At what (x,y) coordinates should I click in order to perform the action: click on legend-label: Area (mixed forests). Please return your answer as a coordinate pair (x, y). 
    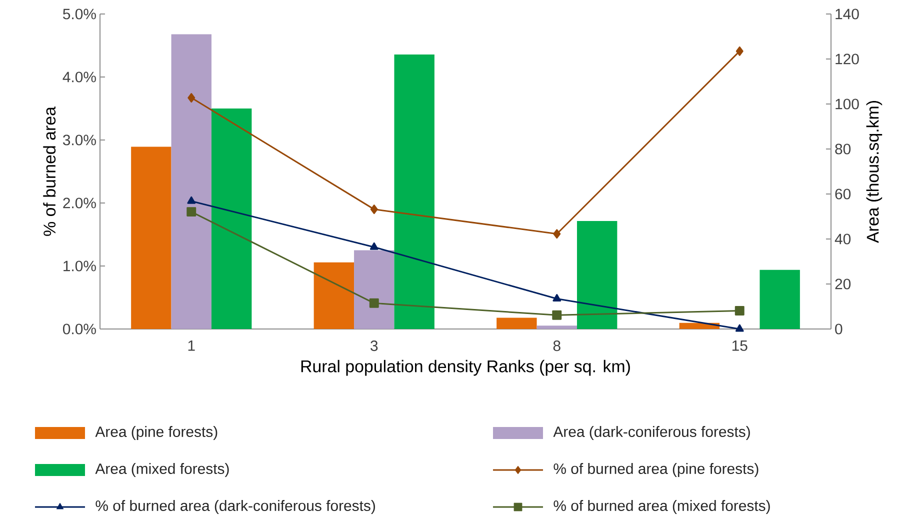
    Looking at the image, I should click on (162, 470).